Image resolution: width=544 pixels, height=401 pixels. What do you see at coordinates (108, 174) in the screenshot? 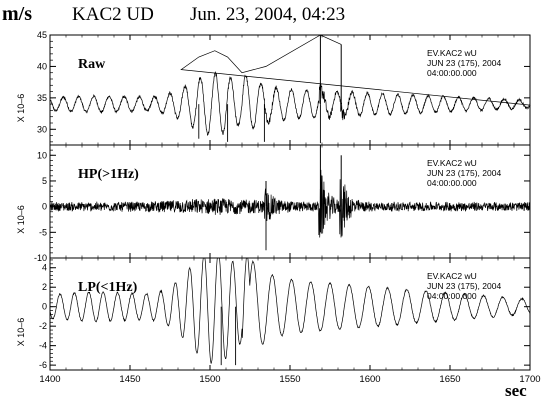
I see `panel-label: HP(>1Hz)` at bounding box center [108, 174].